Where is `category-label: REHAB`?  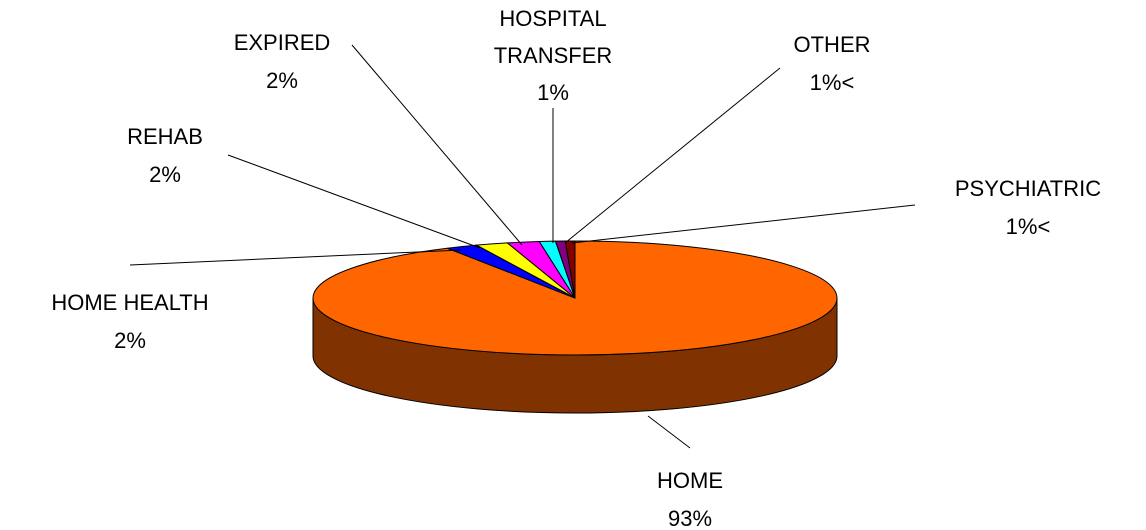
category-label: REHAB is located at coordinates (165, 136).